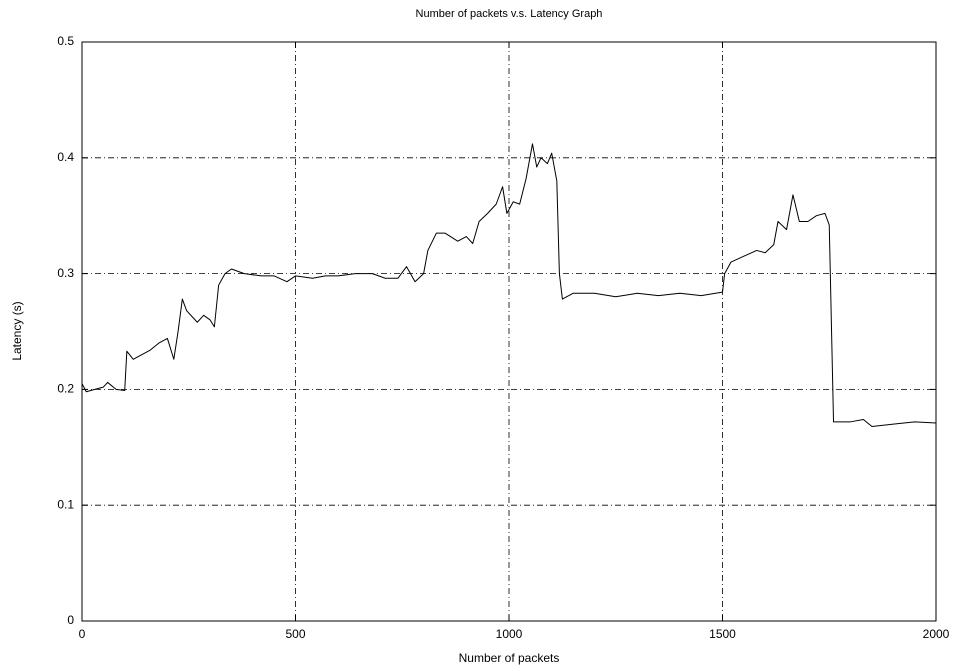 This screenshot has height=671, width=960. I want to click on x-tick-label: 500, so click(295, 634).